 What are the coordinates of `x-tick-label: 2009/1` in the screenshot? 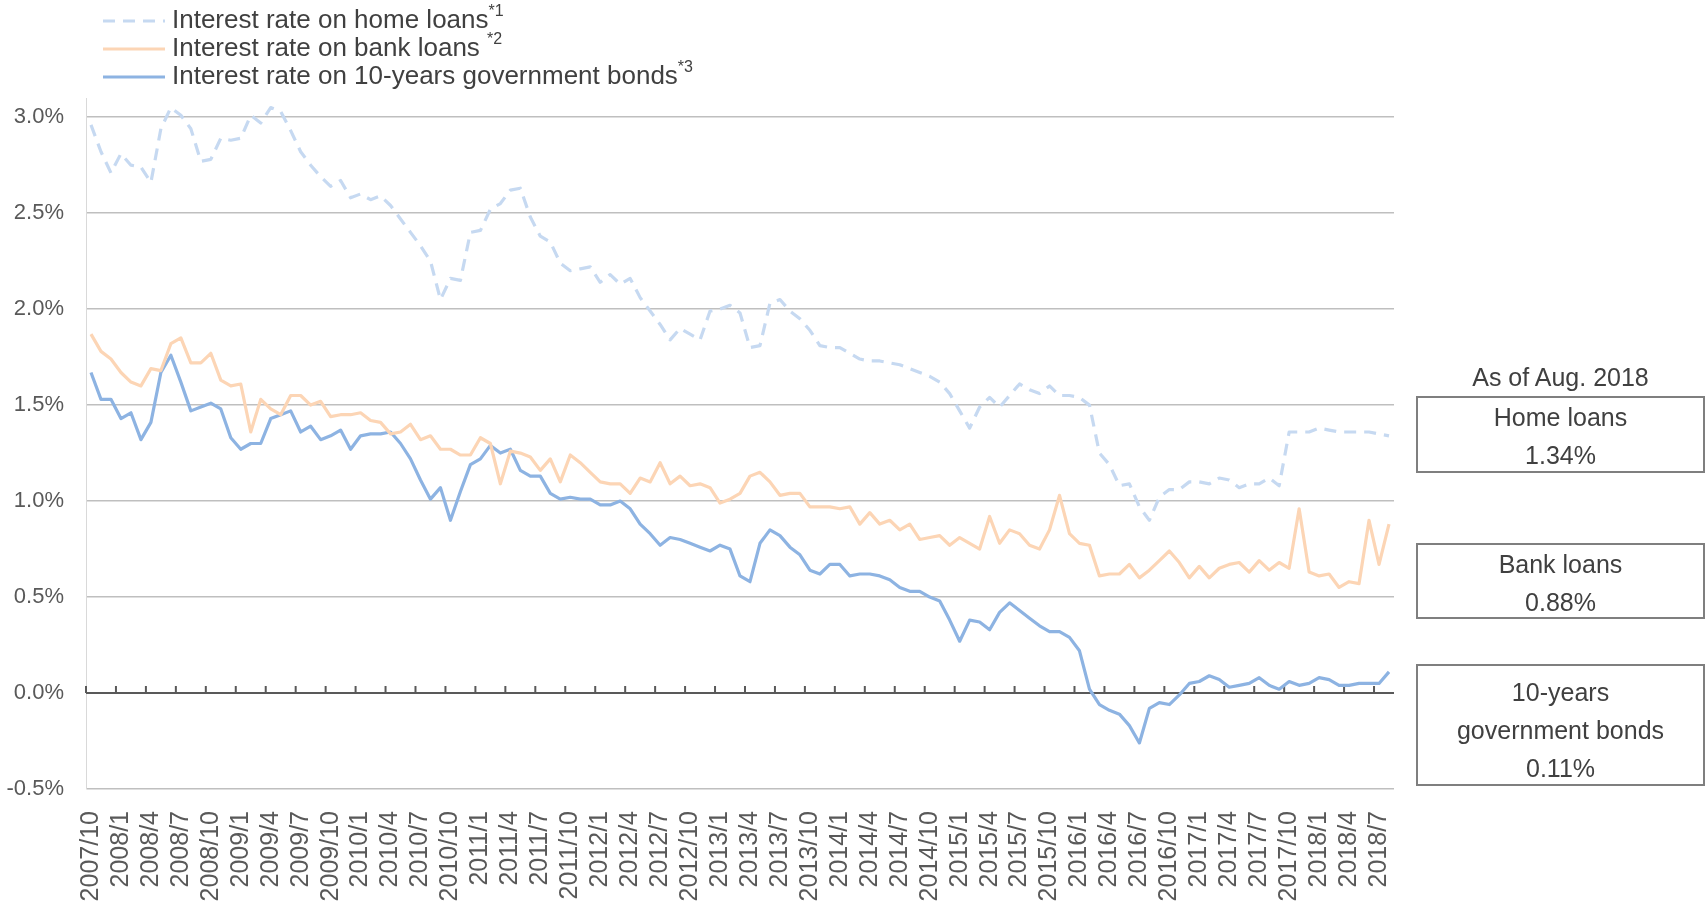 It's located at (238, 849).